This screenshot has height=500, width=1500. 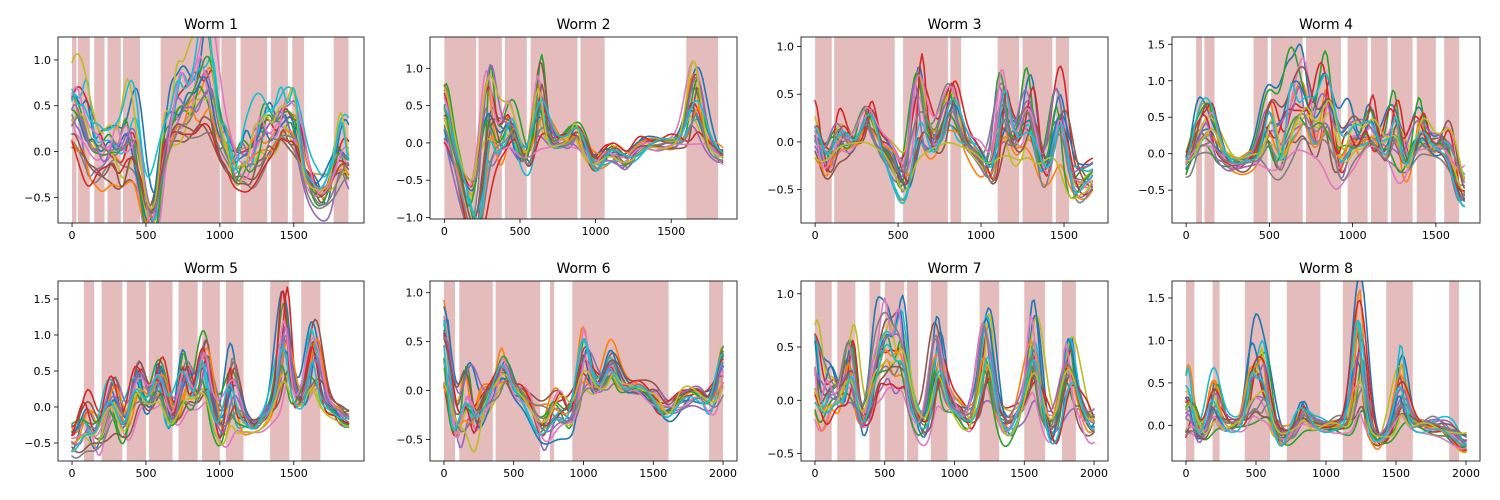 I want to click on panel-title: Worm 1, so click(x=211, y=25).